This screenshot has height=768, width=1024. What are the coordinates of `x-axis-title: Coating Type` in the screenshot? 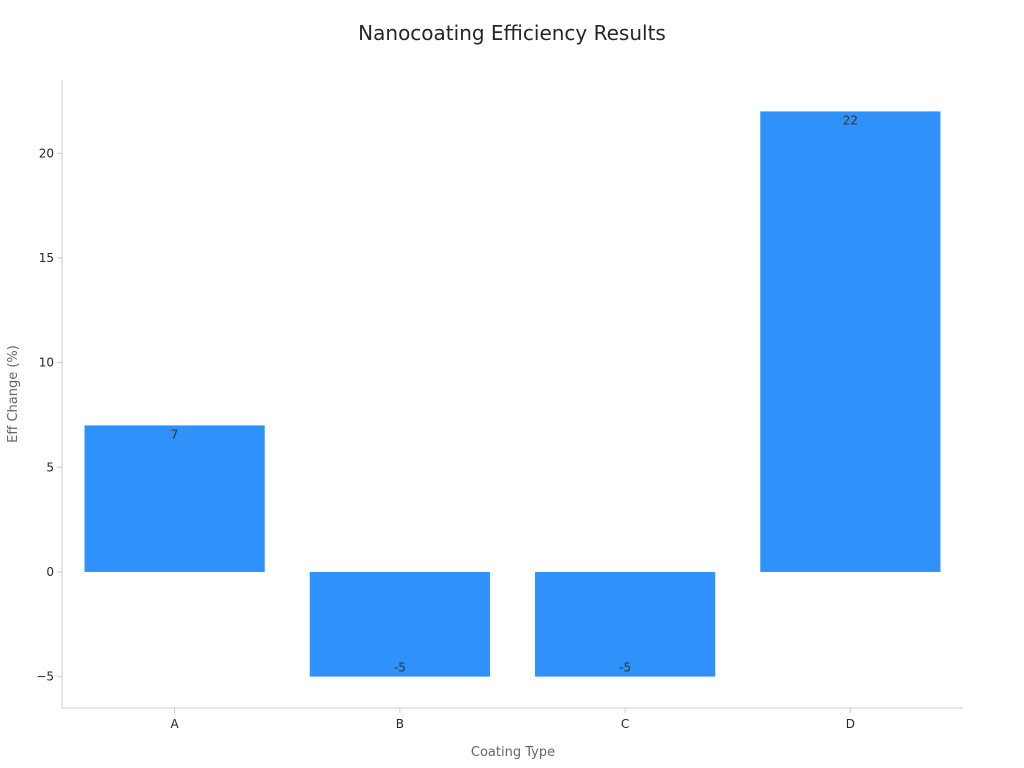 It's located at (513, 752).